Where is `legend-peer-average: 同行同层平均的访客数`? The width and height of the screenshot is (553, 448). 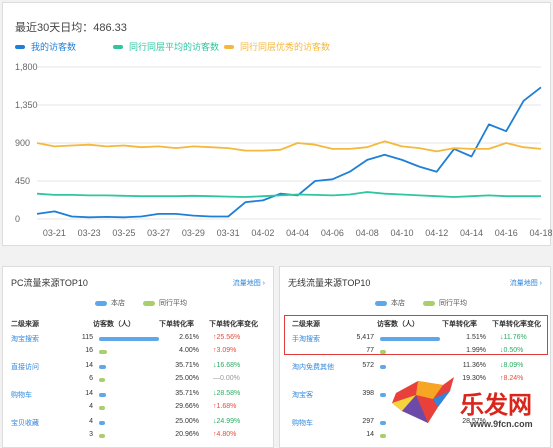
legend-peer-average: 同行同层平均的访客数 is located at coordinates (166, 46).